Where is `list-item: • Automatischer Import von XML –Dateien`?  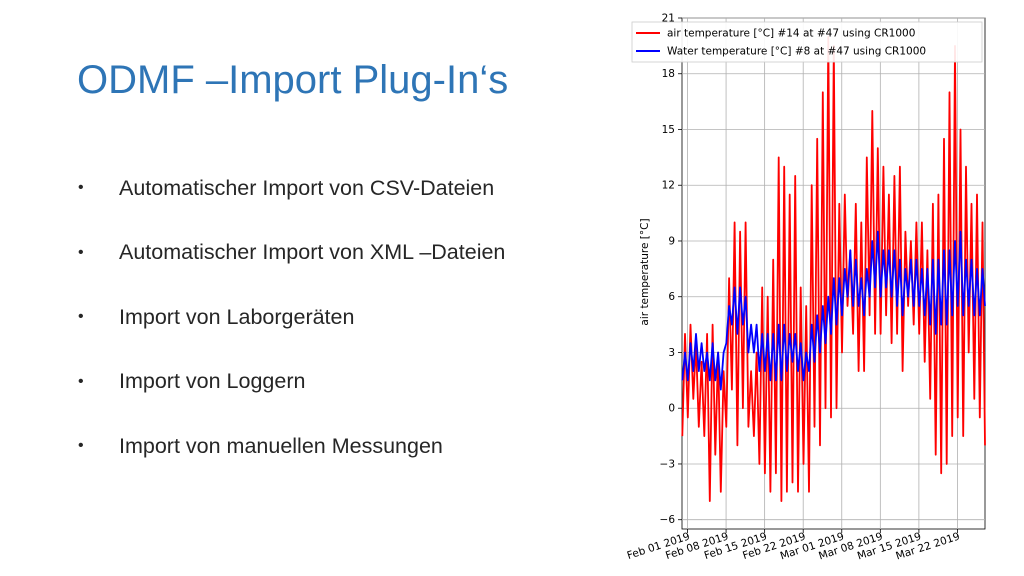
list-item: • Automatischer Import von XML –Dateien is located at coordinates (291, 253).